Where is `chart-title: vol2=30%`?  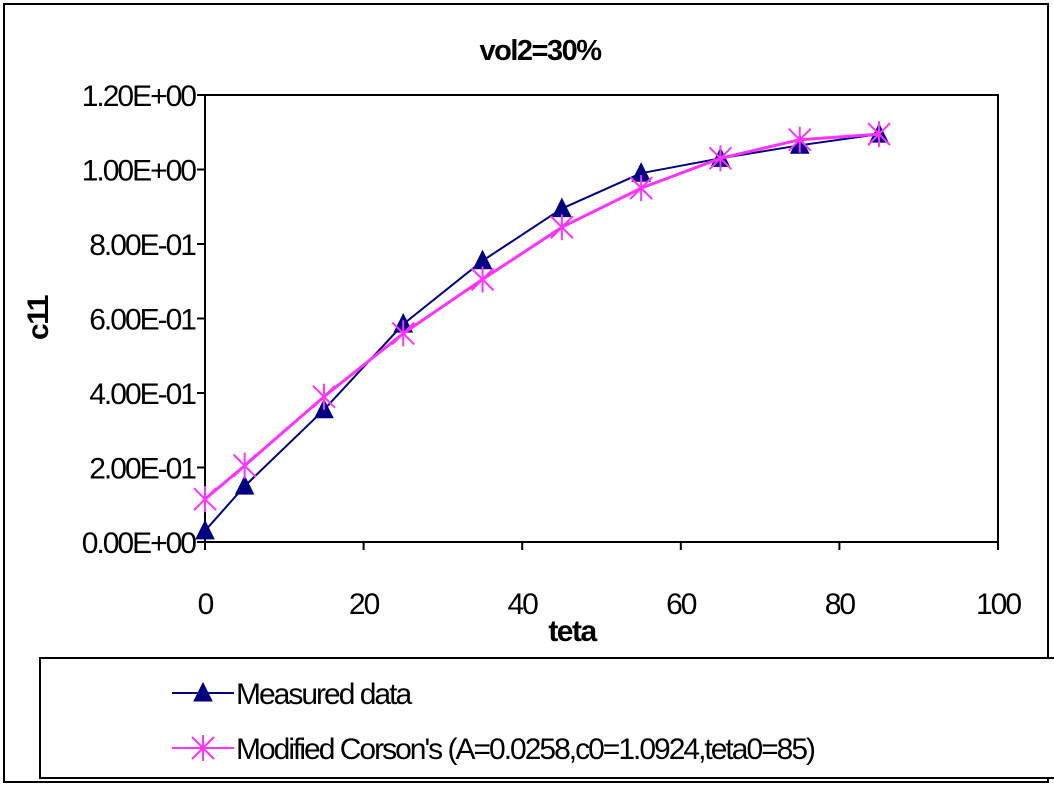
chart-title: vol2=30% is located at coordinates (540, 51).